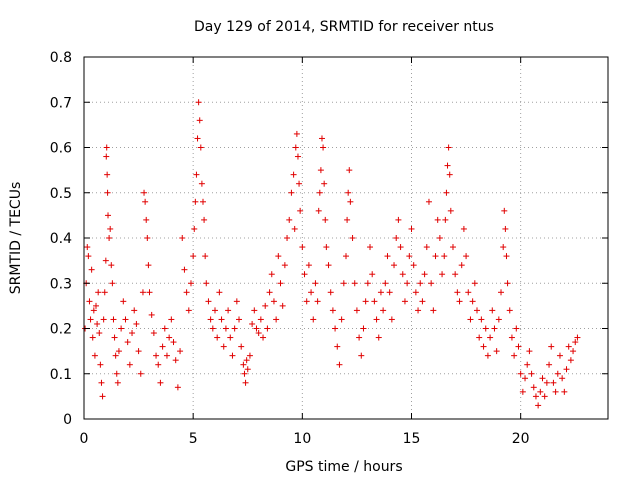 The width and height of the screenshot is (640, 480). What do you see at coordinates (84, 439) in the screenshot?
I see `x-tick-label: 0` at bounding box center [84, 439].